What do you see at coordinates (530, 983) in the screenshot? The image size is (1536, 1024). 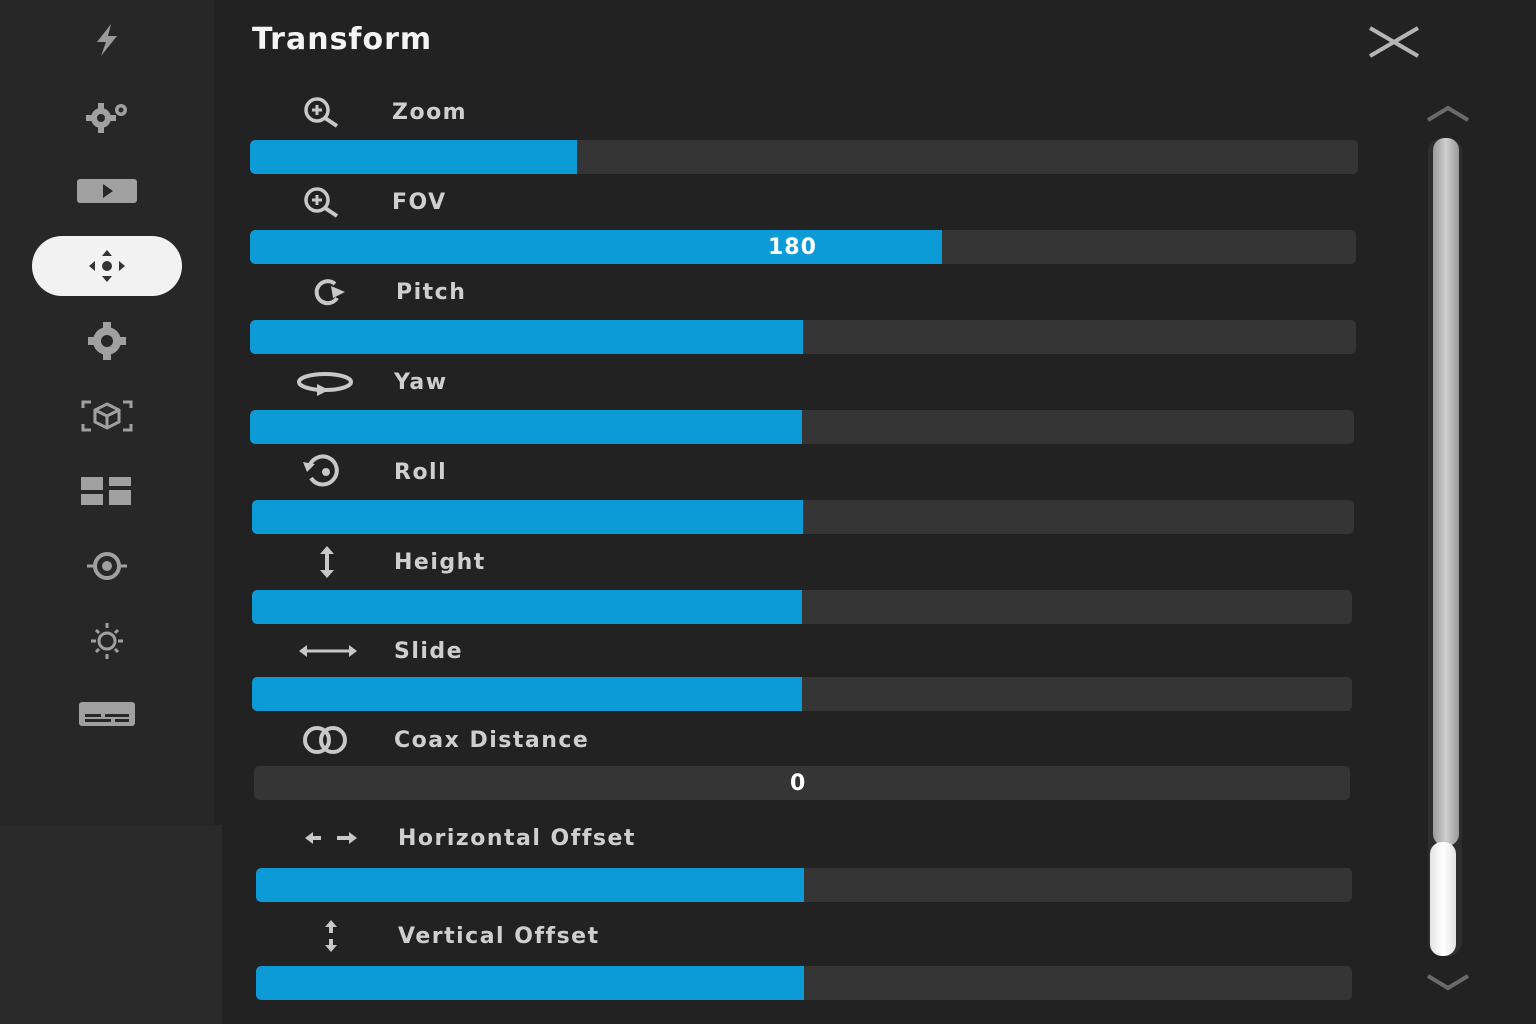 I see `vertical-offset-slider-fill` at bounding box center [530, 983].